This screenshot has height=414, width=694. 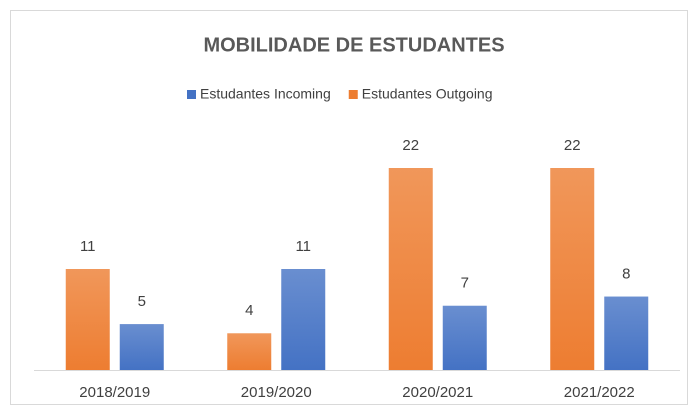 I want to click on legend-label: Estudantes Incoming, so click(x=265, y=94).